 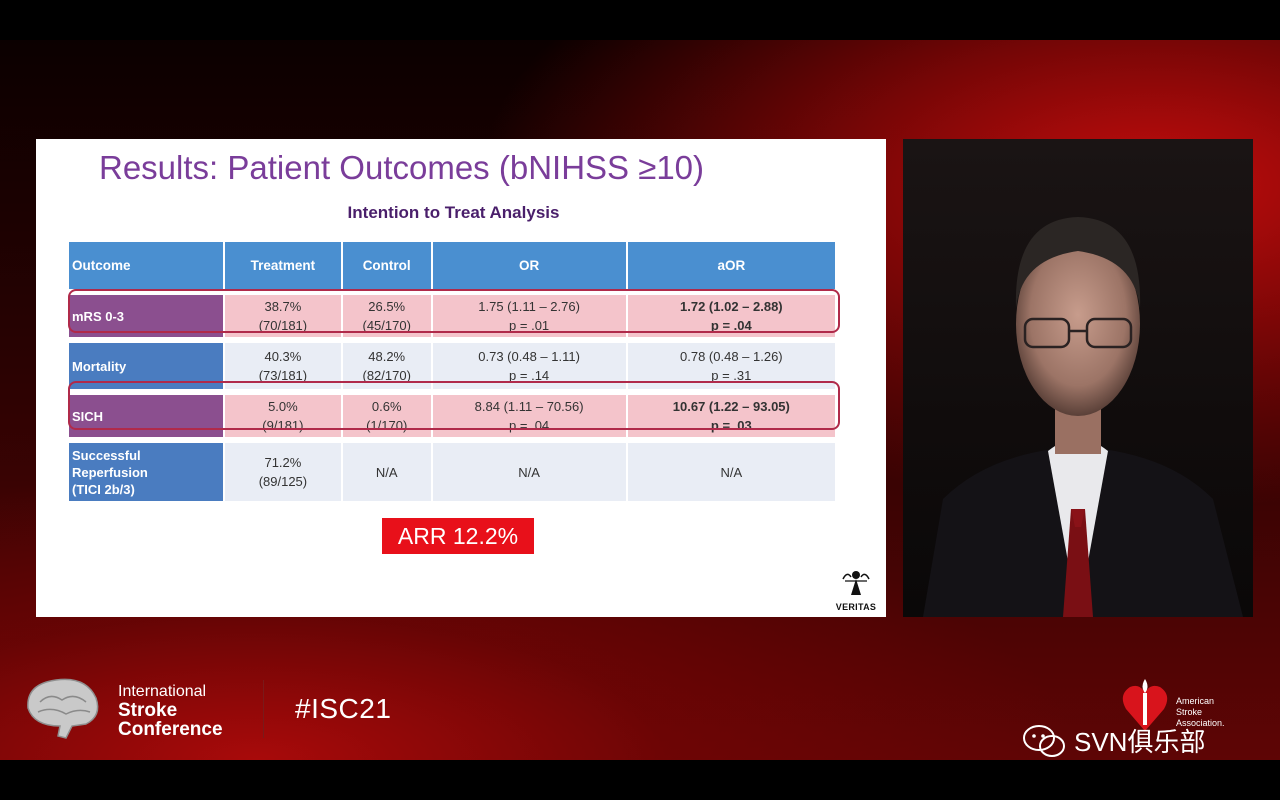 What do you see at coordinates (146, 472) in the screenshot?
I see `row-label: Successful Reperfusion (TICI 2b/3)` at bounding box center [146, 472].